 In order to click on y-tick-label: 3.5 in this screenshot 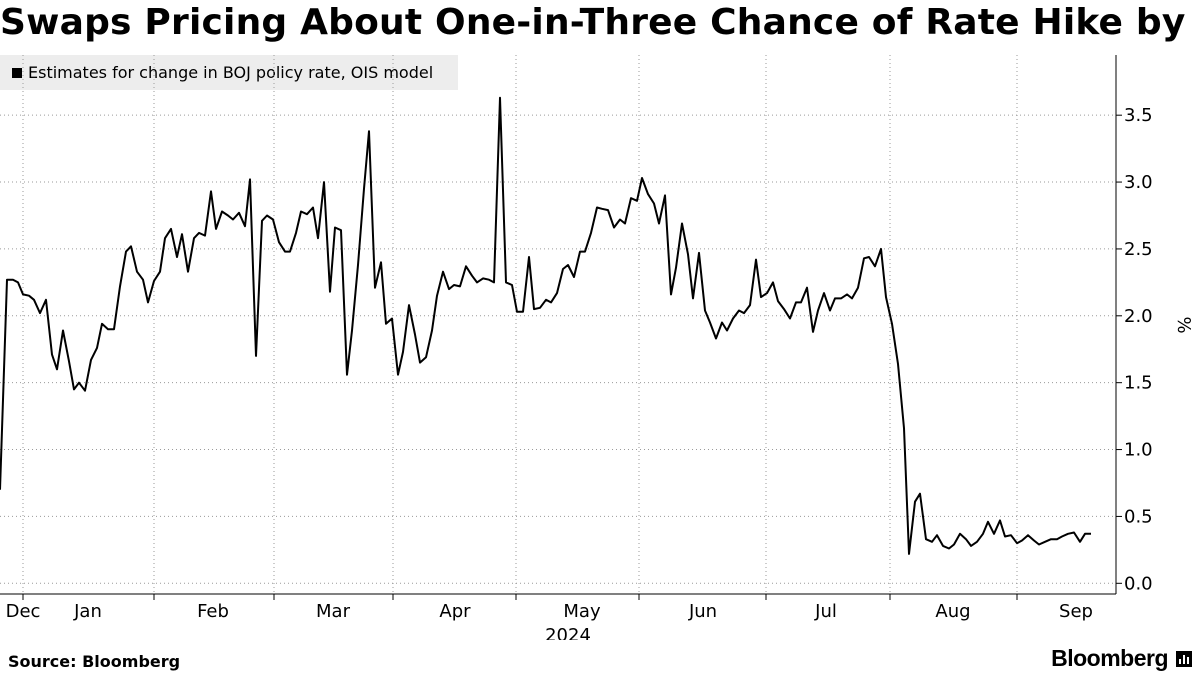, I will do `click(1138, 115)`.